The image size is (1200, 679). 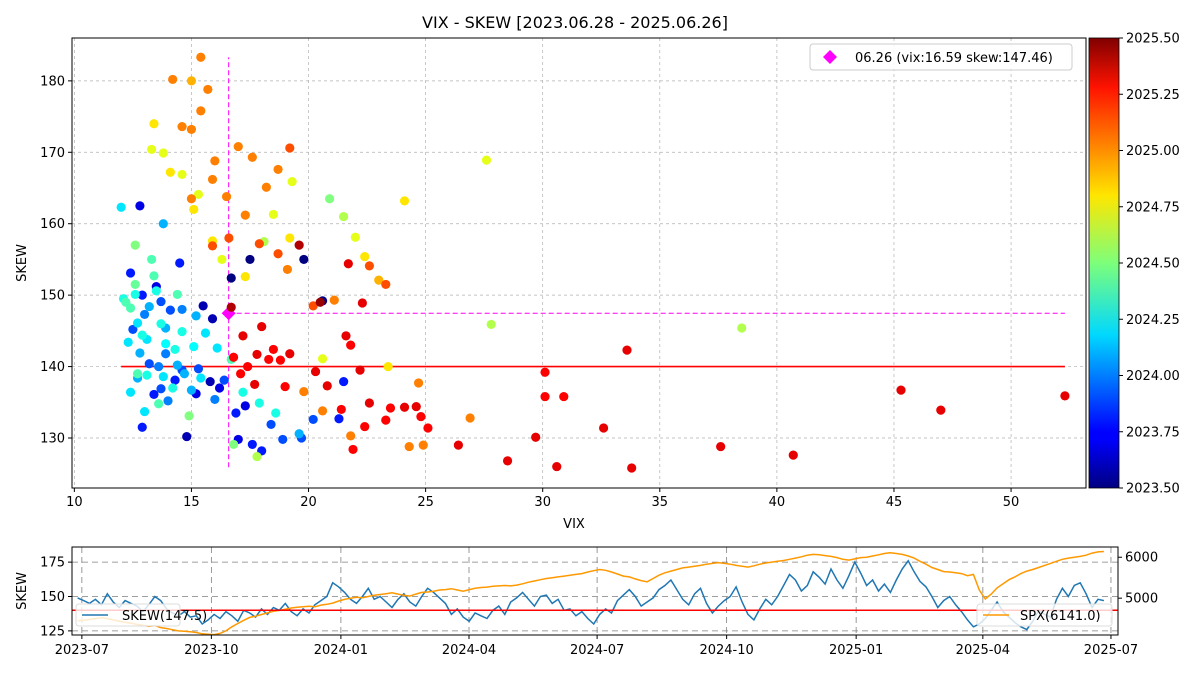 I want to click on bottom-legend-right: SPX(6141.0), so click(x=1044, y=615).